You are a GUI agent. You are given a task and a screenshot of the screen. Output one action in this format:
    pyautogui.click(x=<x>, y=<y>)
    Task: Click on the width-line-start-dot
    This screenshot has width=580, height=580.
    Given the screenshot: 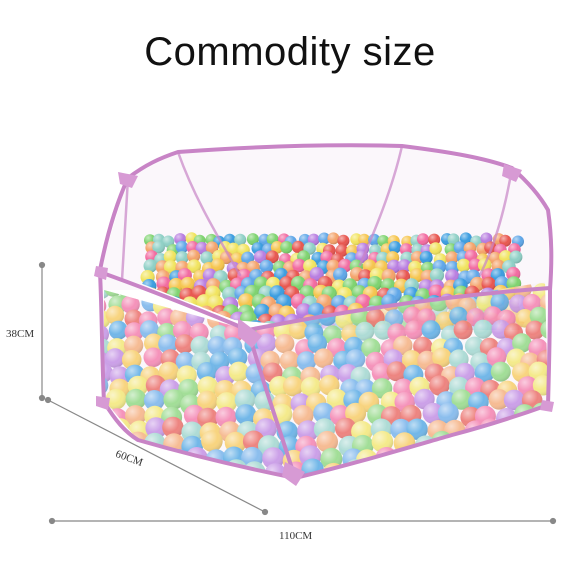 What is the action you would take?
    pyautogui.click(x=52, y=521)
    